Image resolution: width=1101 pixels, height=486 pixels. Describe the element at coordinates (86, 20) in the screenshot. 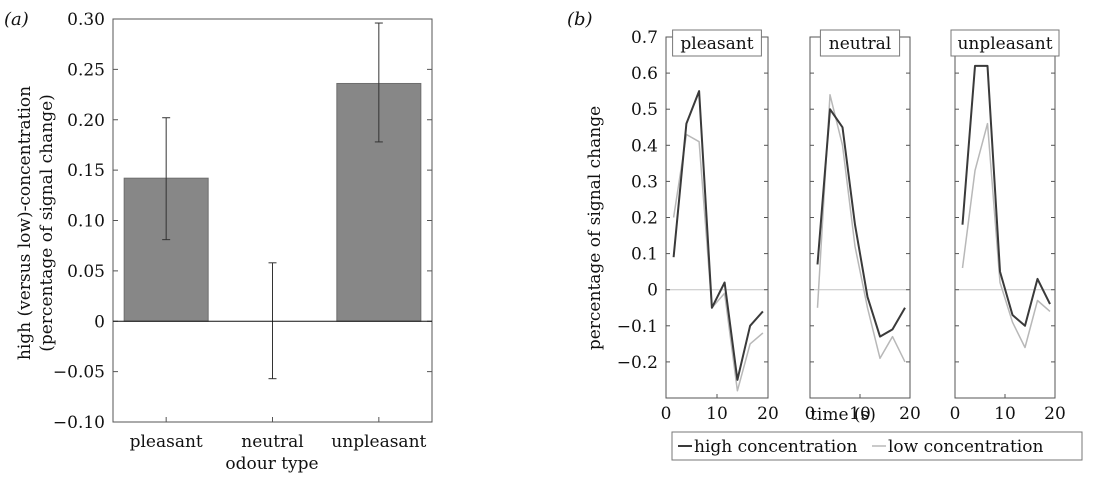

I see `y-tick-label: 0.30` at that location.